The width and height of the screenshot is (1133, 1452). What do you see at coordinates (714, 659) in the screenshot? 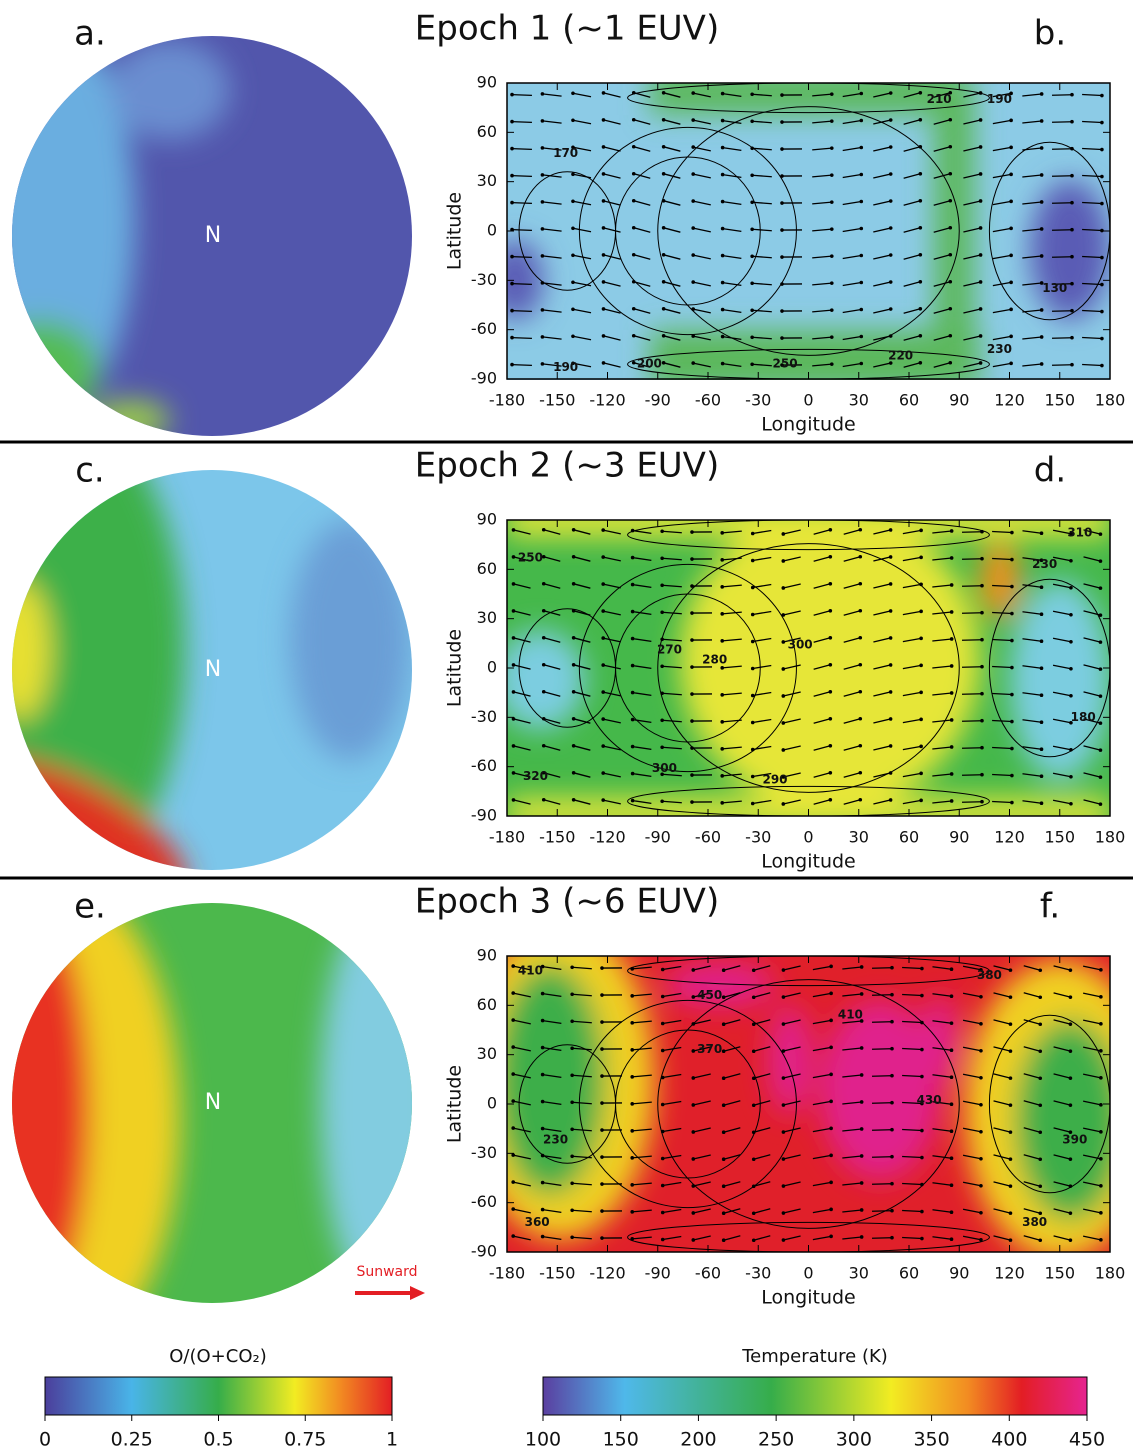
I see `contour-label: 280` at bounding box center [714, 659].